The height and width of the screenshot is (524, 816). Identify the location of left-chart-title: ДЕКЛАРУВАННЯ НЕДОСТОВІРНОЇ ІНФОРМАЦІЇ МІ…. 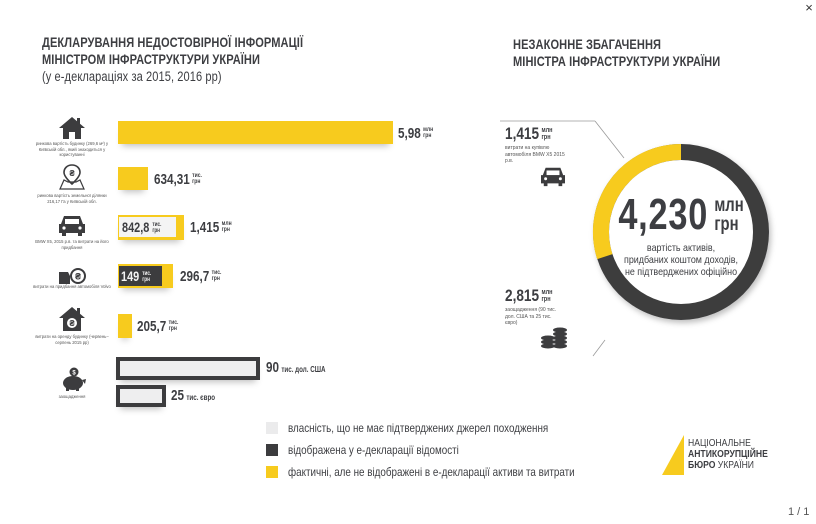
(172, 59).